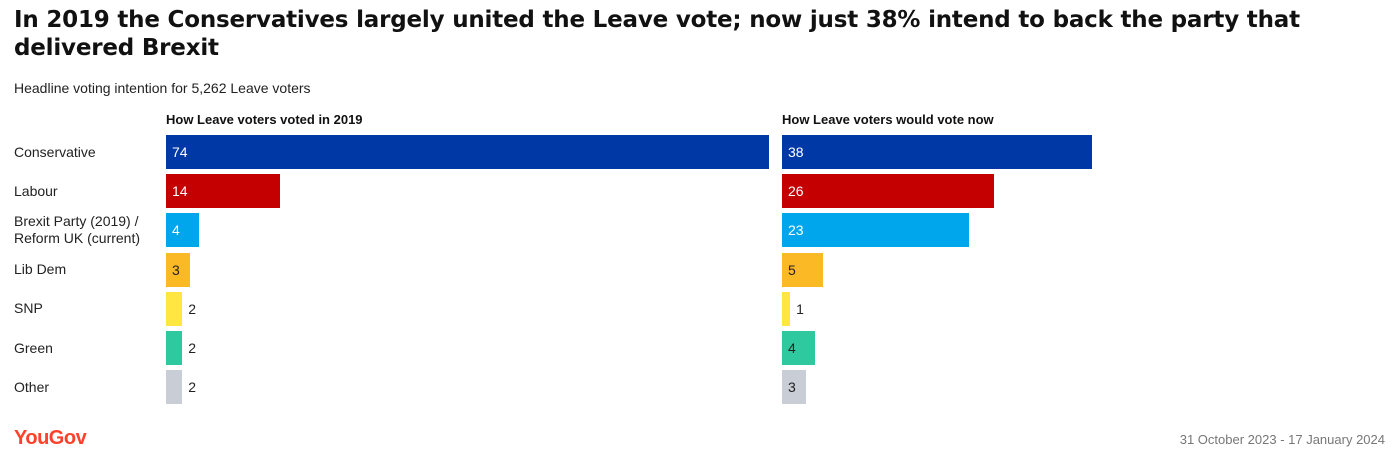  I want to click on bar-value-label: 38, so click(796, 152).